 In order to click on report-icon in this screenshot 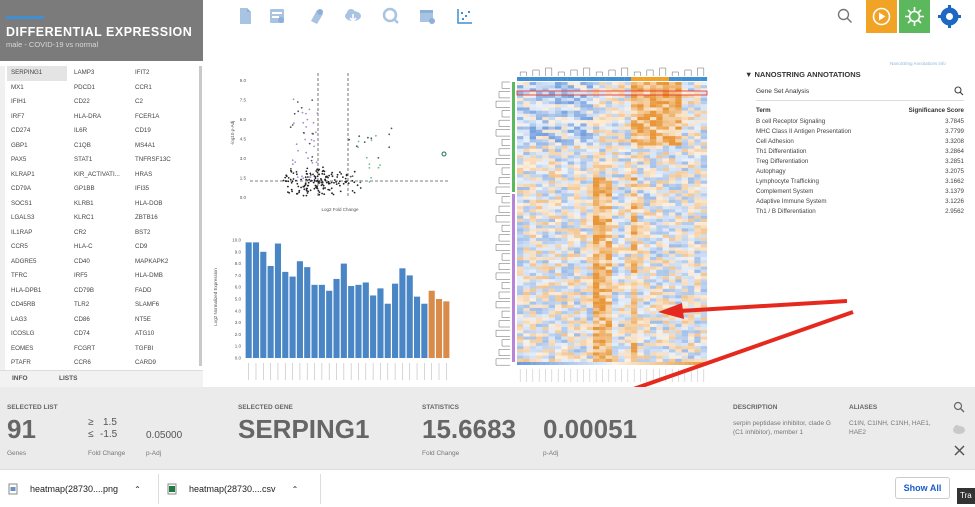, I will do `click(277, 16)`.